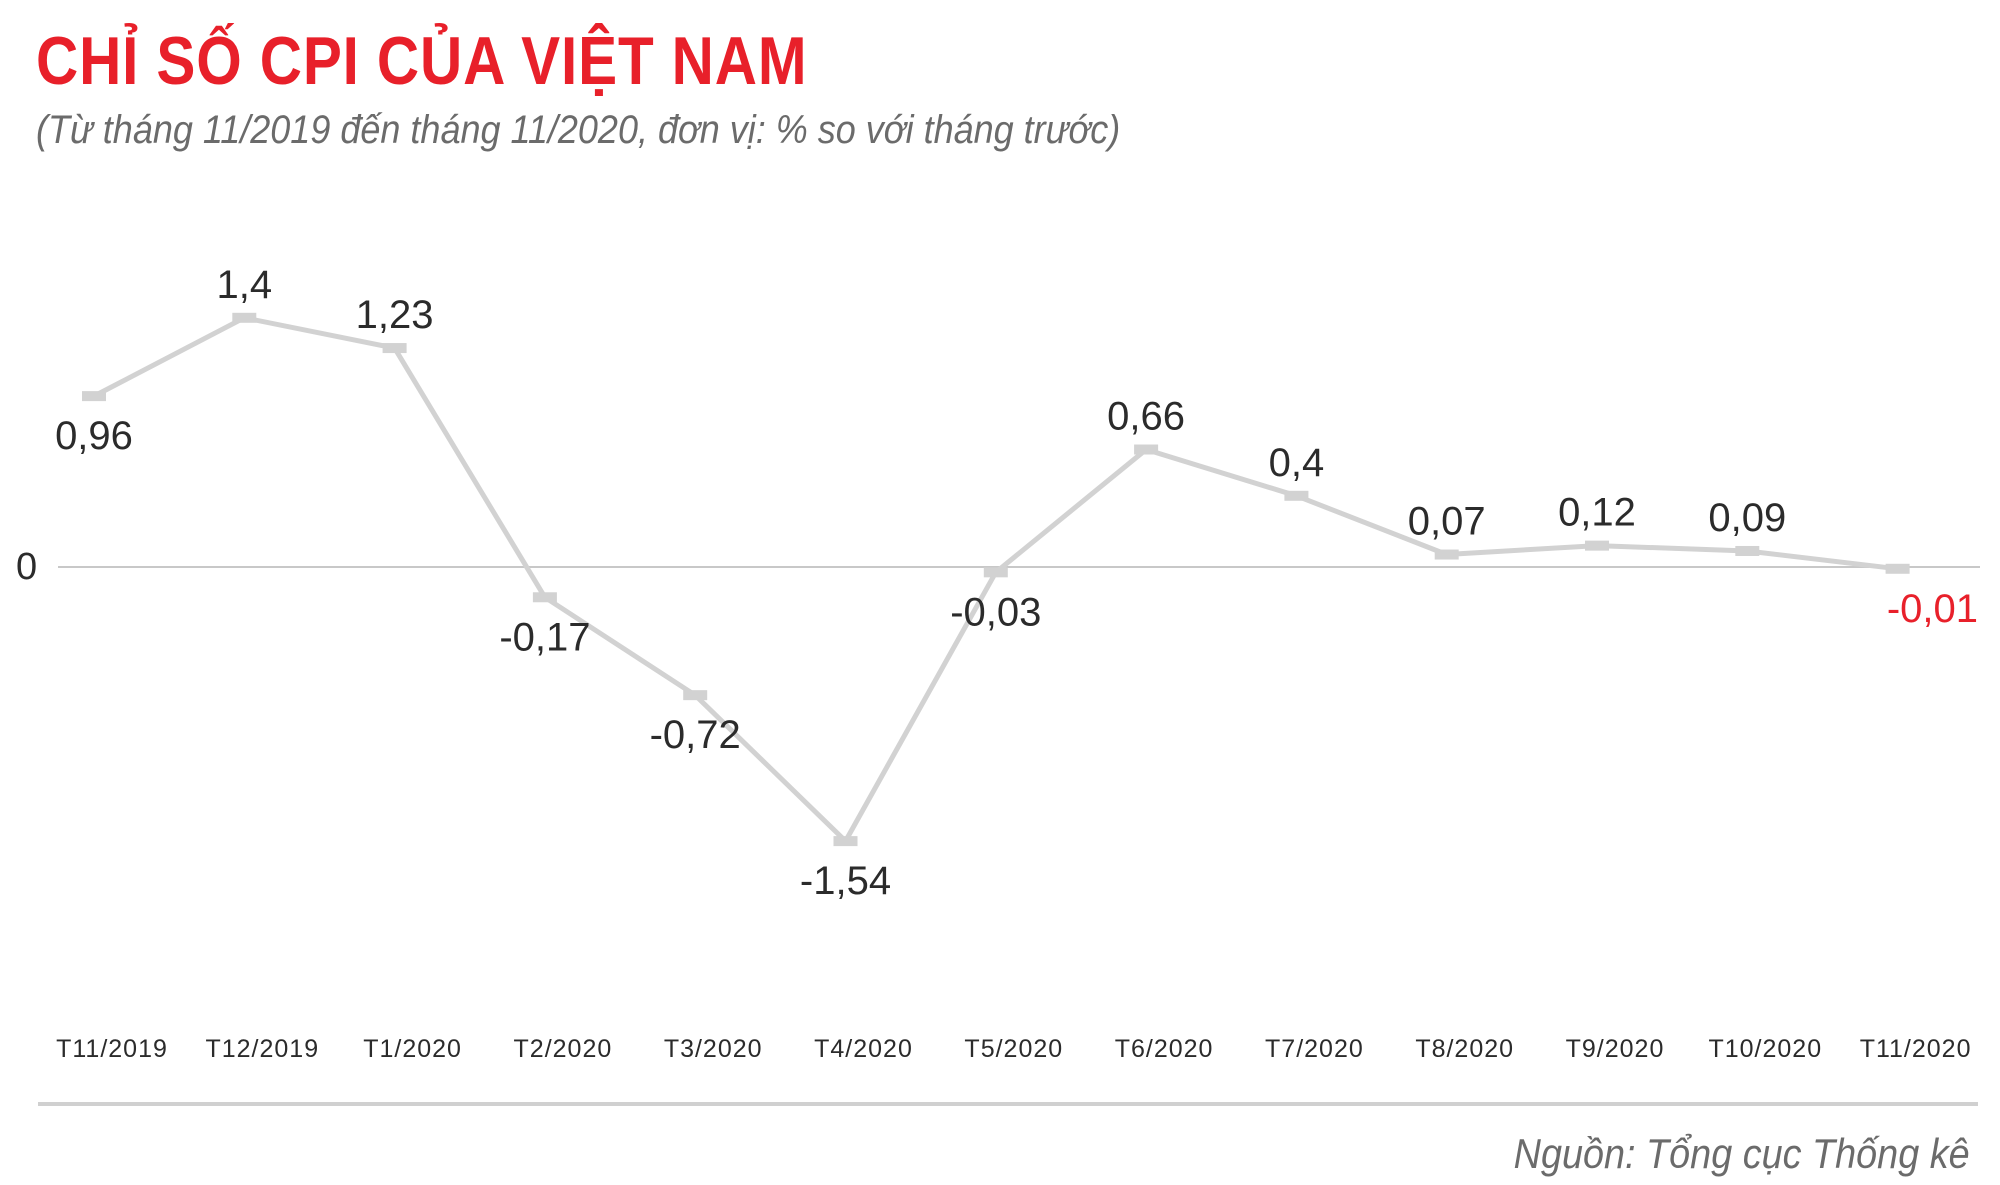 This screenshot has height=1185, width=2000. Describe the element at coordinates (422, 61) in the screenshot. I see `chart-title: CHỈ SỐ CPI CỦA VIỆT NAM` at that location.